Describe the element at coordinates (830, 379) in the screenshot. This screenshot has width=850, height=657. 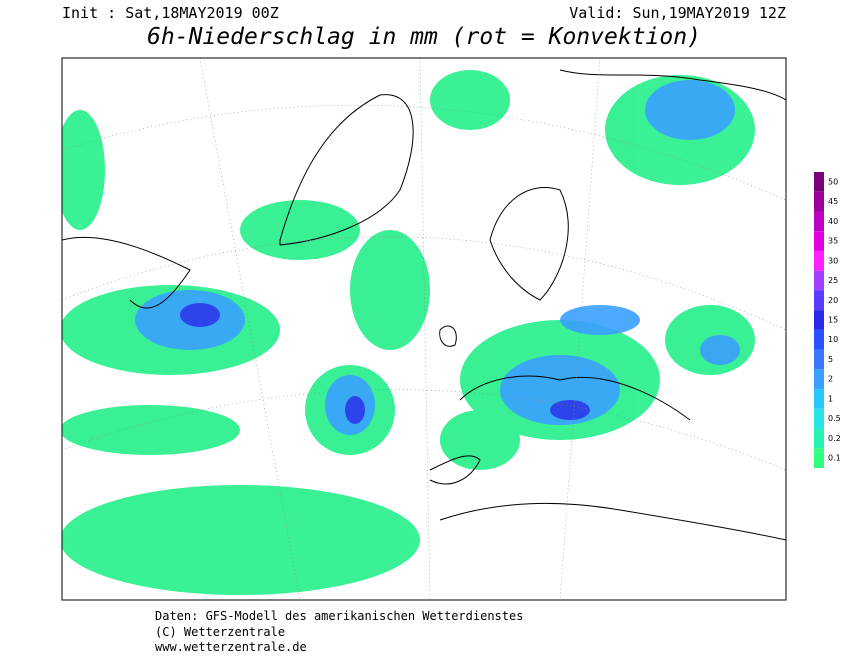
I see `colorbar-label: 2` at that location.